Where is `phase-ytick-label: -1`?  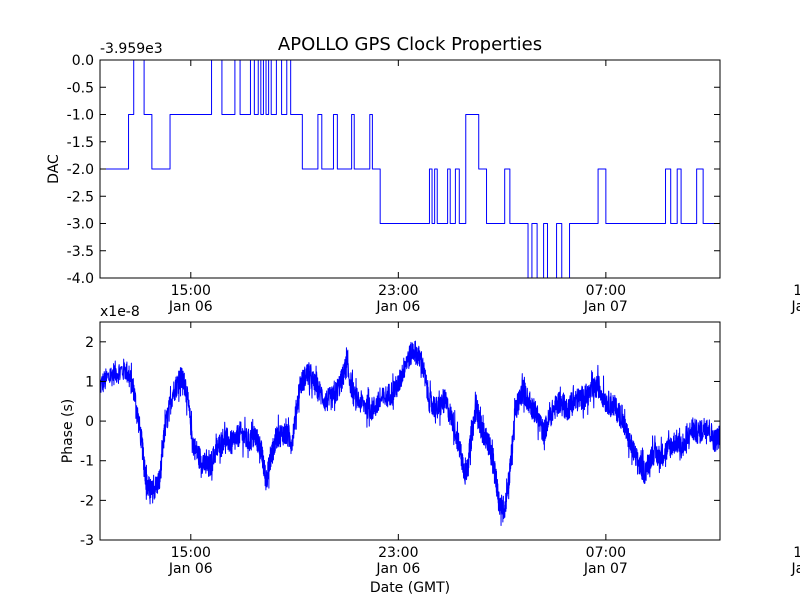 phase-ytick-label: -1 is located at coordinates (87, 462).